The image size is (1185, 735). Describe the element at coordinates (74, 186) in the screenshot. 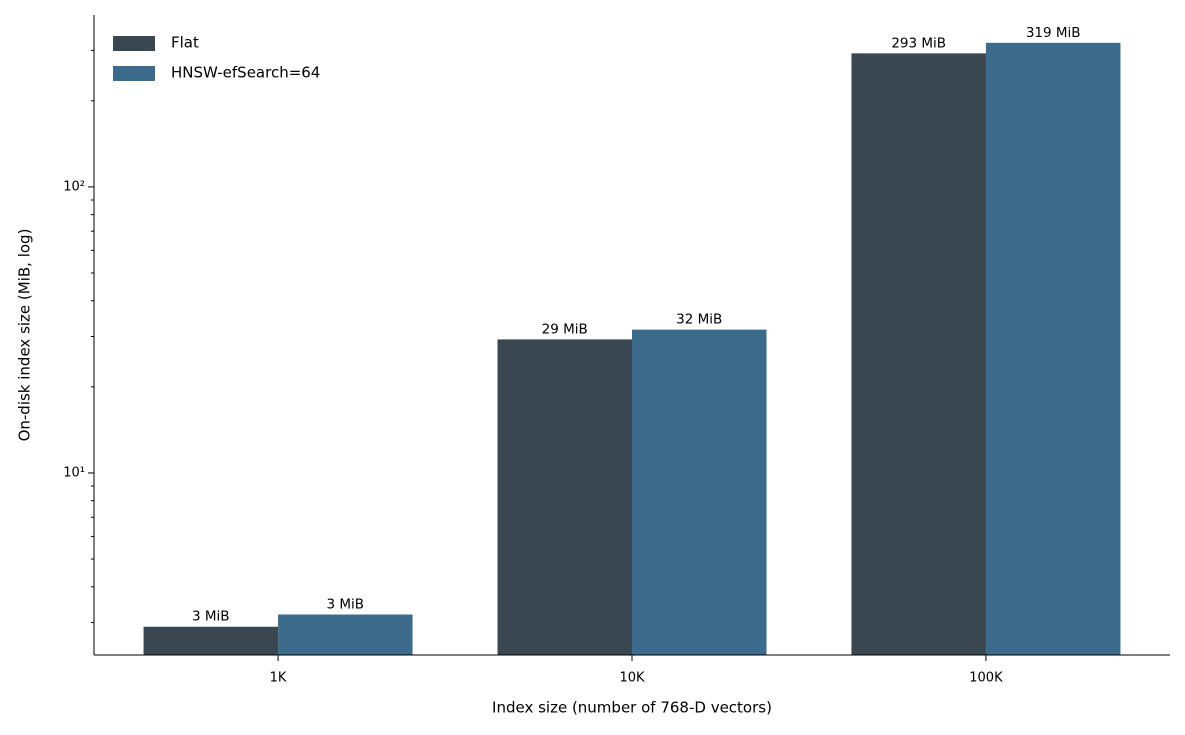

I see `y-tick-label: 10²` at that location.